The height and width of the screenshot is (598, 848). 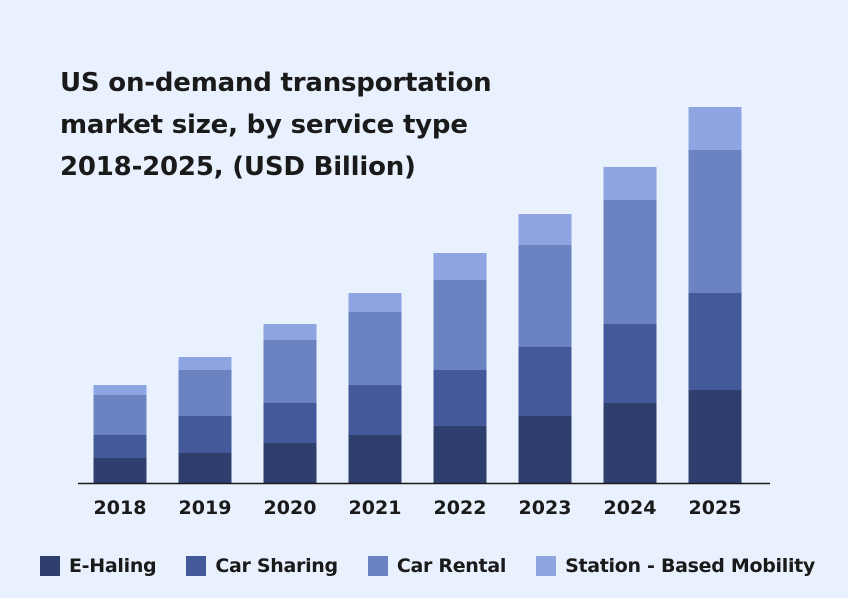 What do you see at coordinates (375, 302) in the screenshot?
I see `bar-2021-station-based-mobility` at bounding box center [375, 302].